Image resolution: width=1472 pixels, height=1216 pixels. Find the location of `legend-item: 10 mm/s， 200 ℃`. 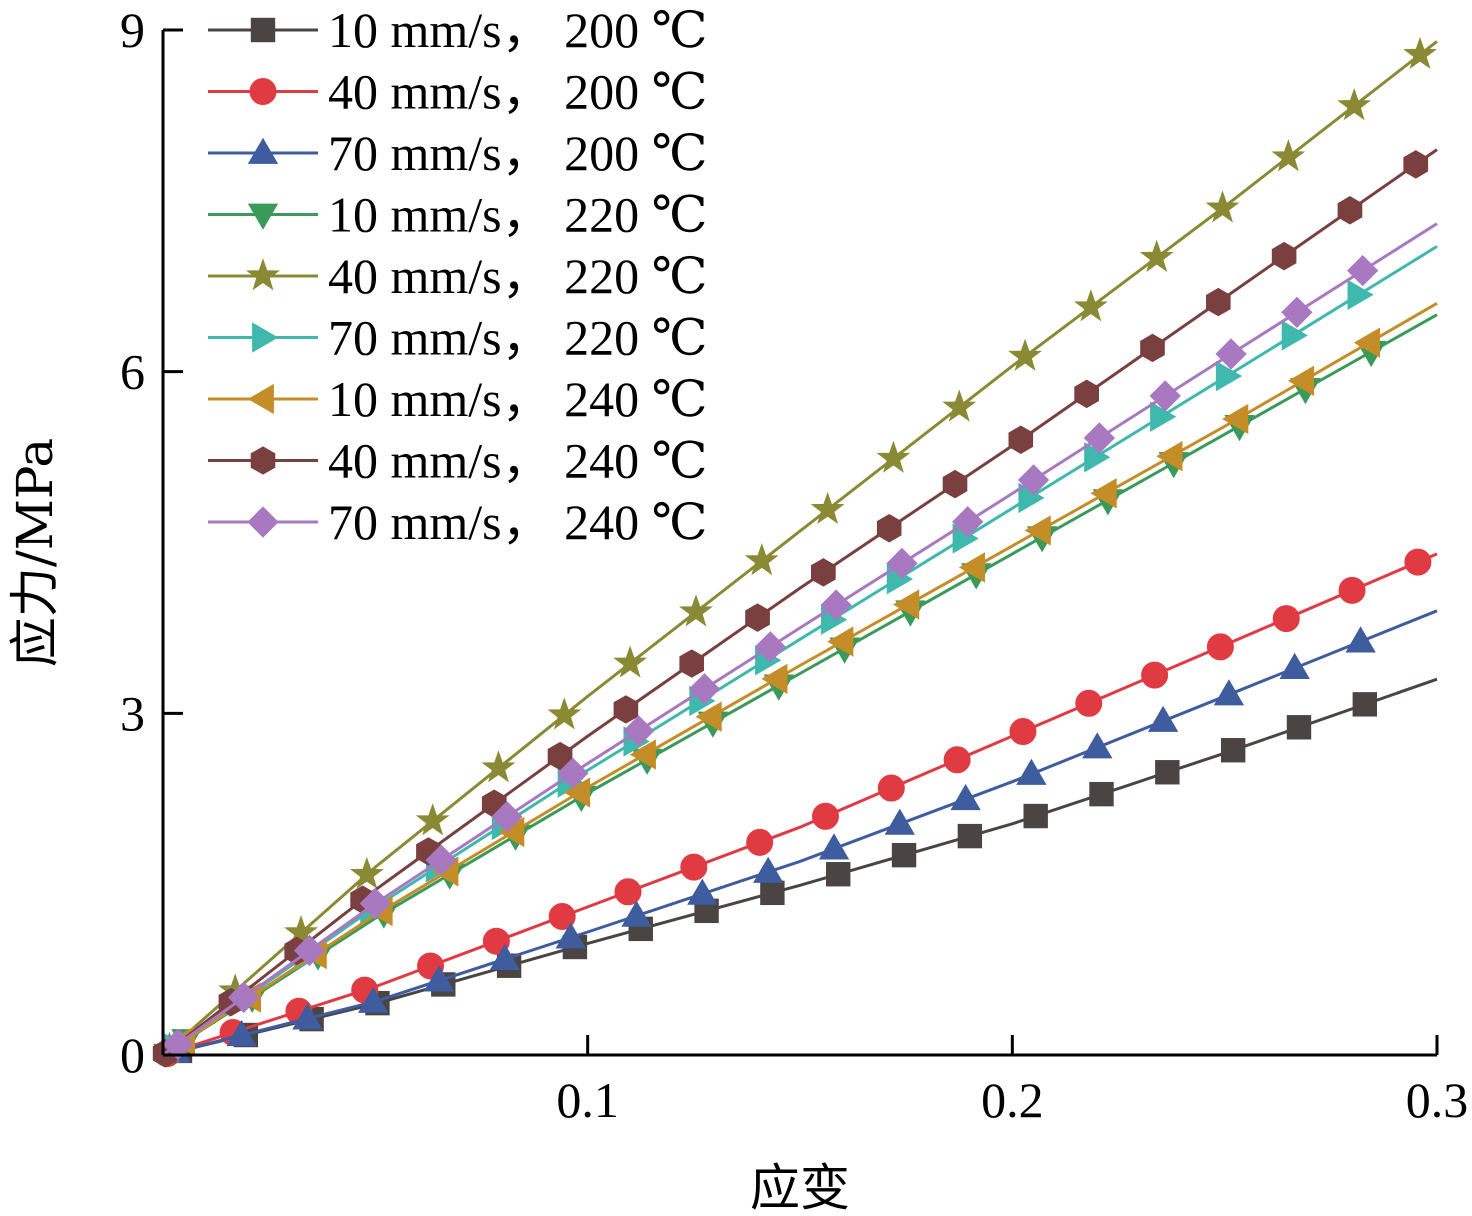

legend-item: 10 mm/s， 200 ℃ is located at coordinates (458, 30).